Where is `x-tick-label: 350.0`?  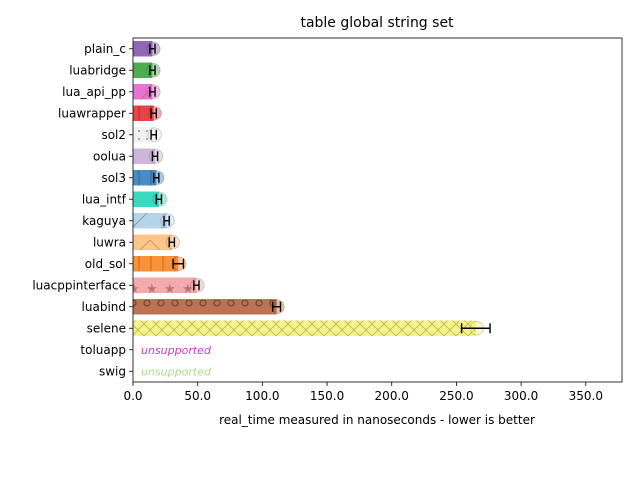
x-tick-label: 350.0 is located at coordinates (586, 396).